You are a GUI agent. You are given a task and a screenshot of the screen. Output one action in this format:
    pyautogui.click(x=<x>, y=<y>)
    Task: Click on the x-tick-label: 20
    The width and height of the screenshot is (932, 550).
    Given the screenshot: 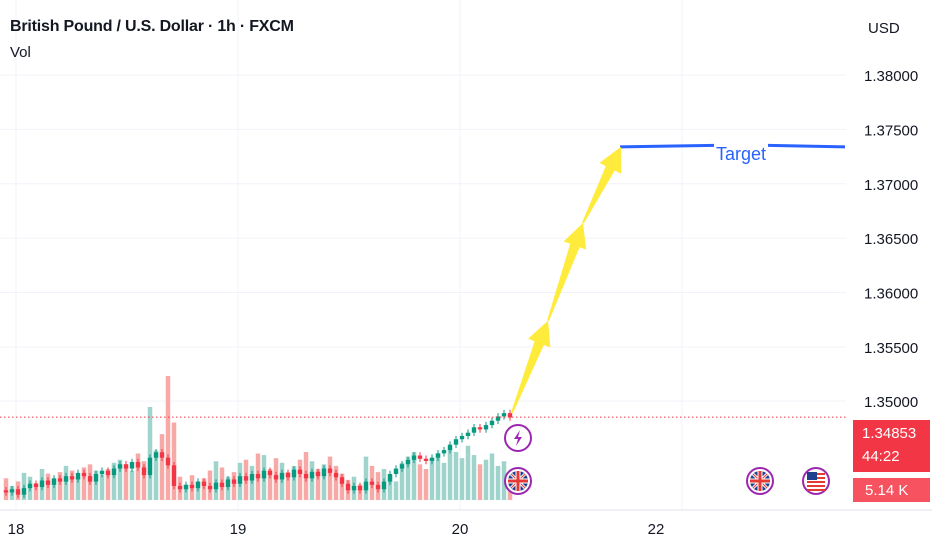 What is the action you would take?
    pyautogui.click(x=460, y=529)
    